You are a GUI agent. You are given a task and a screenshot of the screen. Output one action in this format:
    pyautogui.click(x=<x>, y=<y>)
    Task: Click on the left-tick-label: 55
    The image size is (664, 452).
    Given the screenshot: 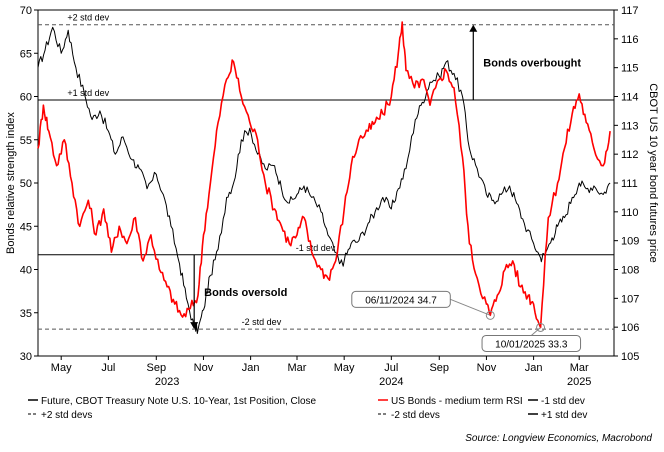 What is the action you would take?
    pyautogui.click(x=26, y=141)
    